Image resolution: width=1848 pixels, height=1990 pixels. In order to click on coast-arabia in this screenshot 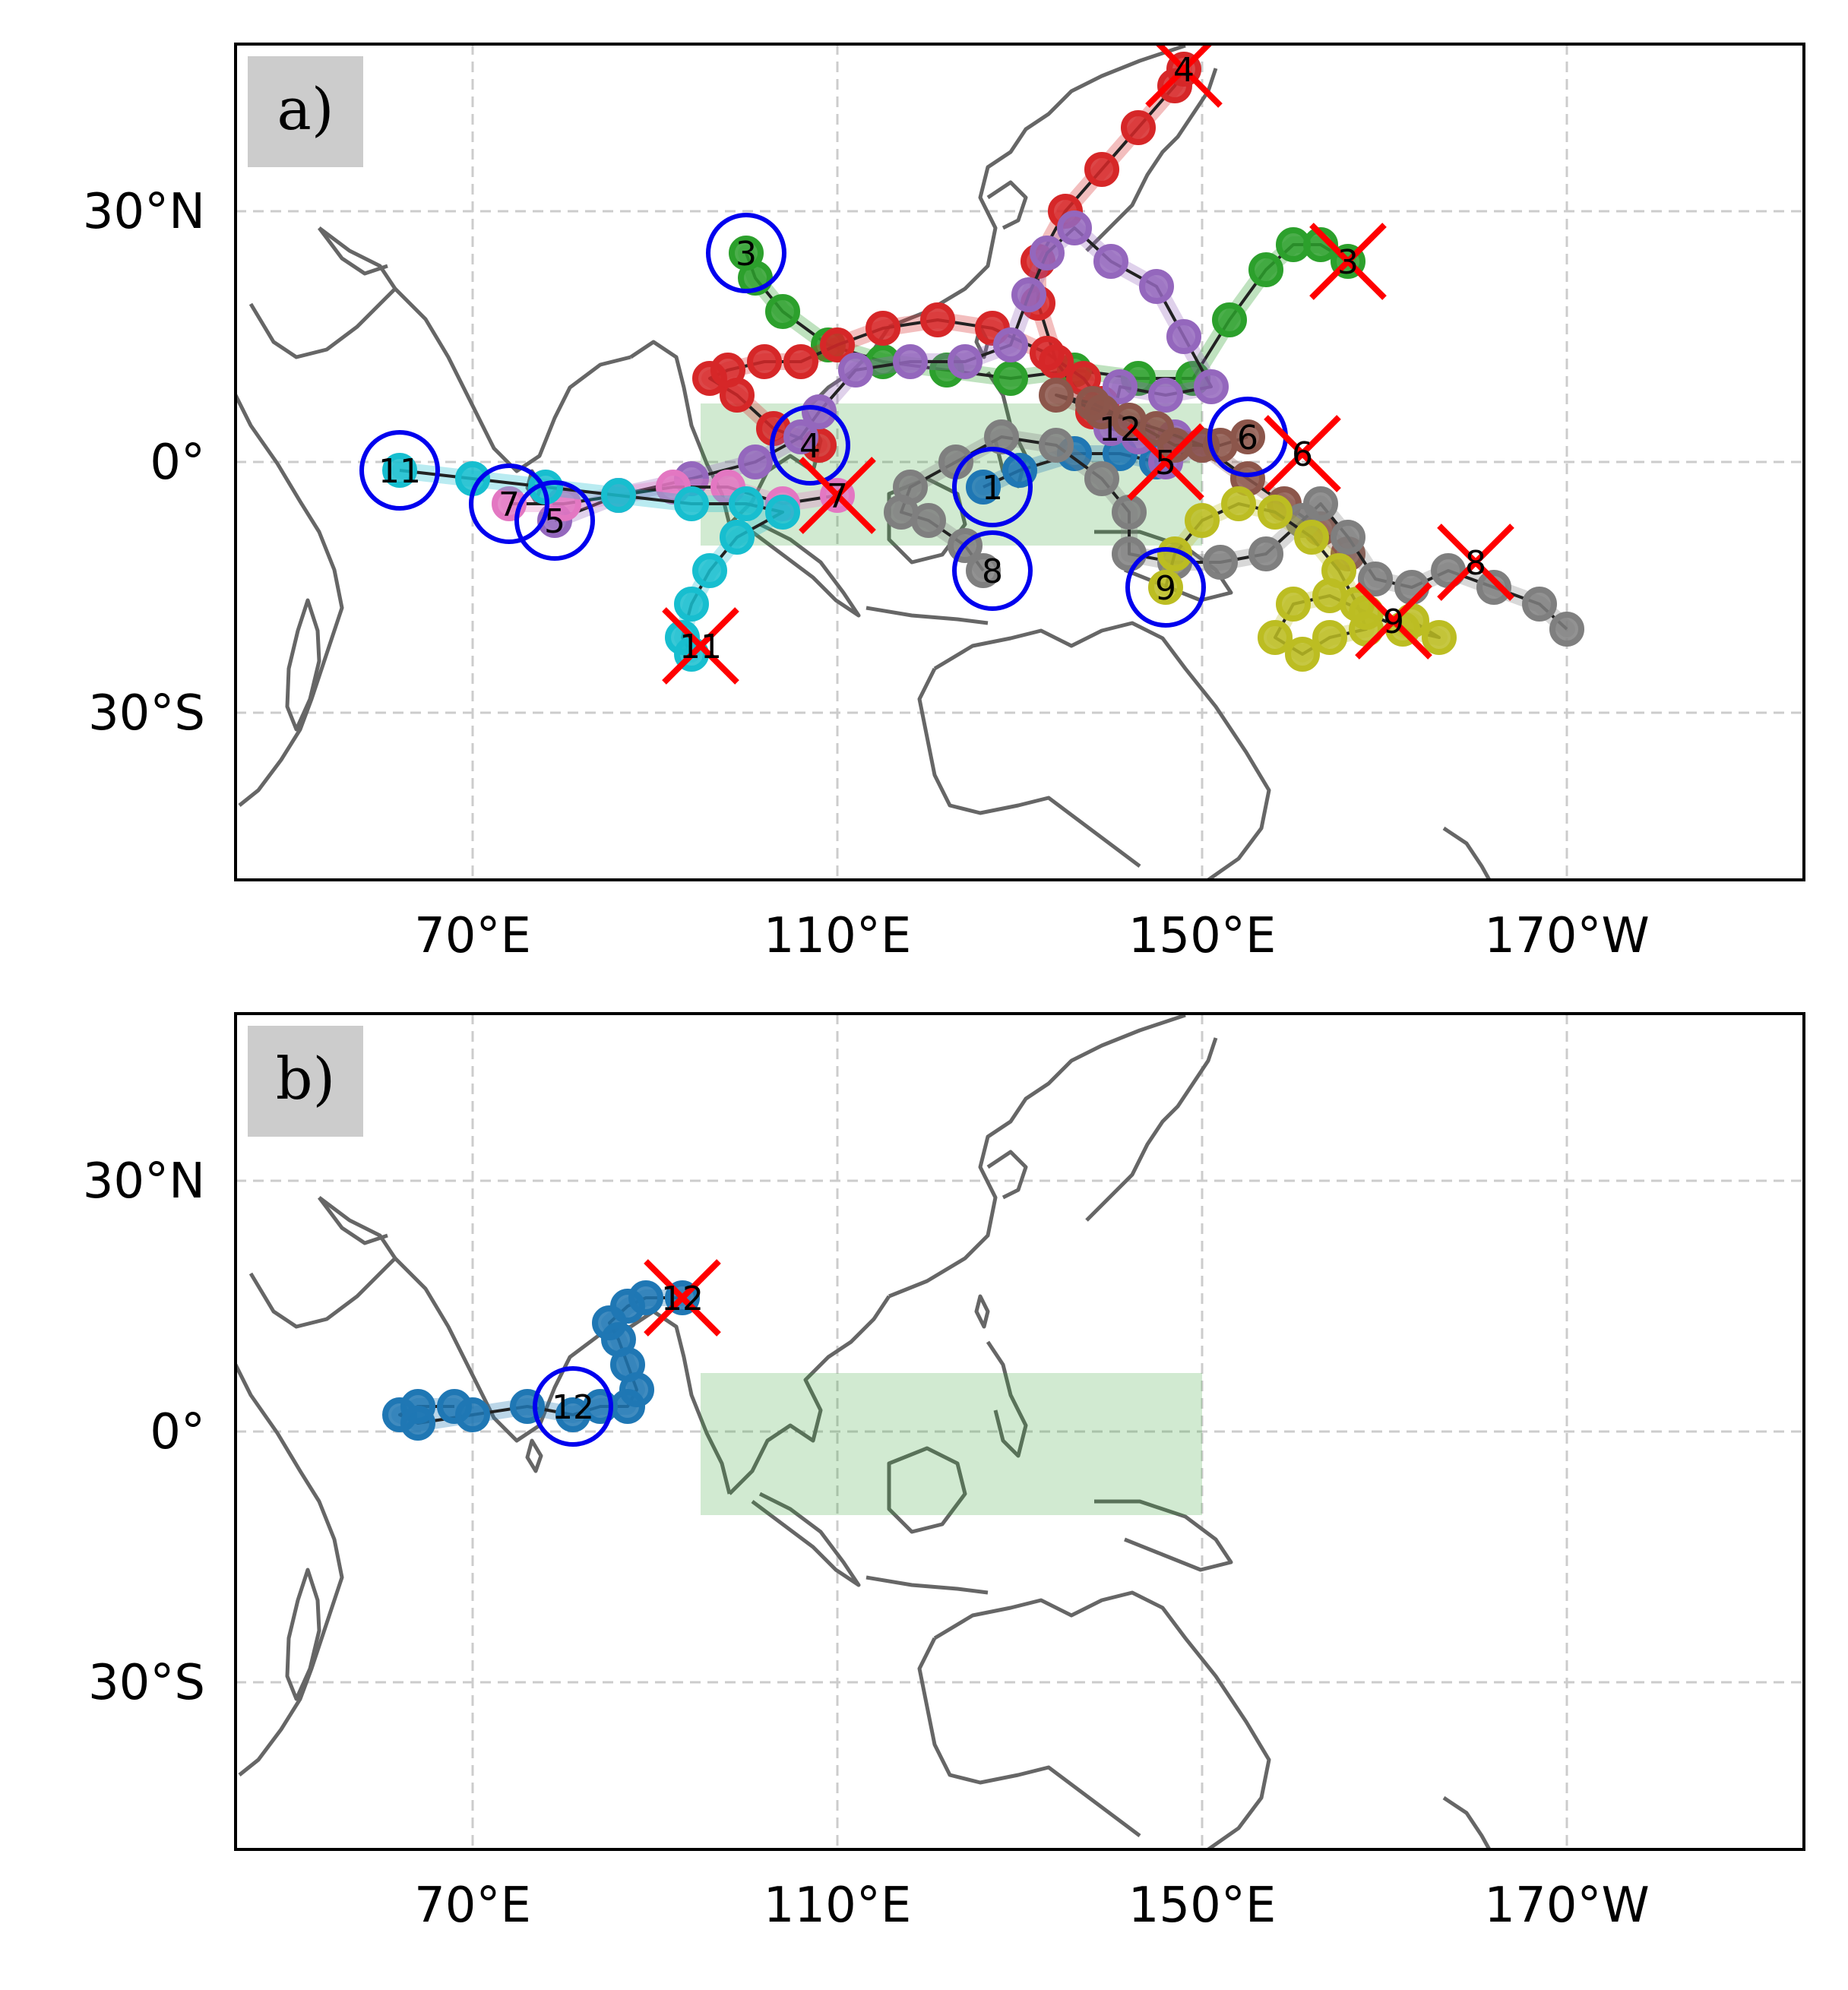, I will do `click(322, 1262)`.